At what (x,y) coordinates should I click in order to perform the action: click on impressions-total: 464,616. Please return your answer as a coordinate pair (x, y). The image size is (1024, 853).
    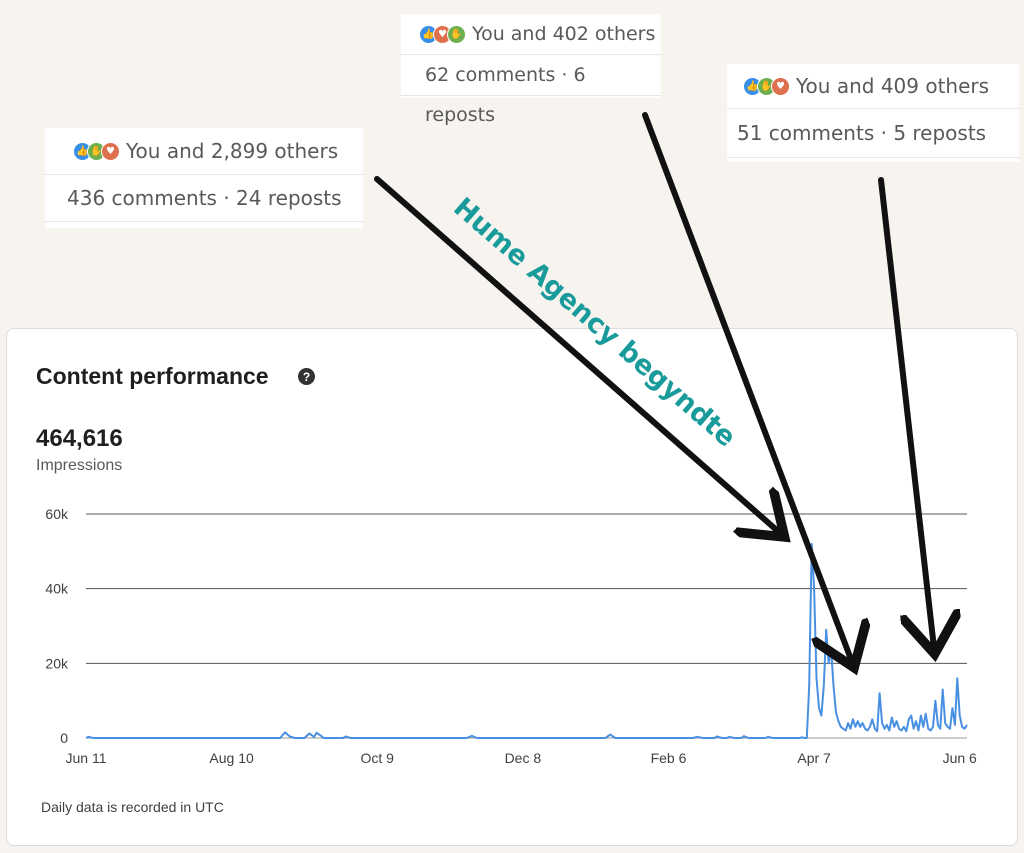
    Looking at the image, I should click on (79, 438).